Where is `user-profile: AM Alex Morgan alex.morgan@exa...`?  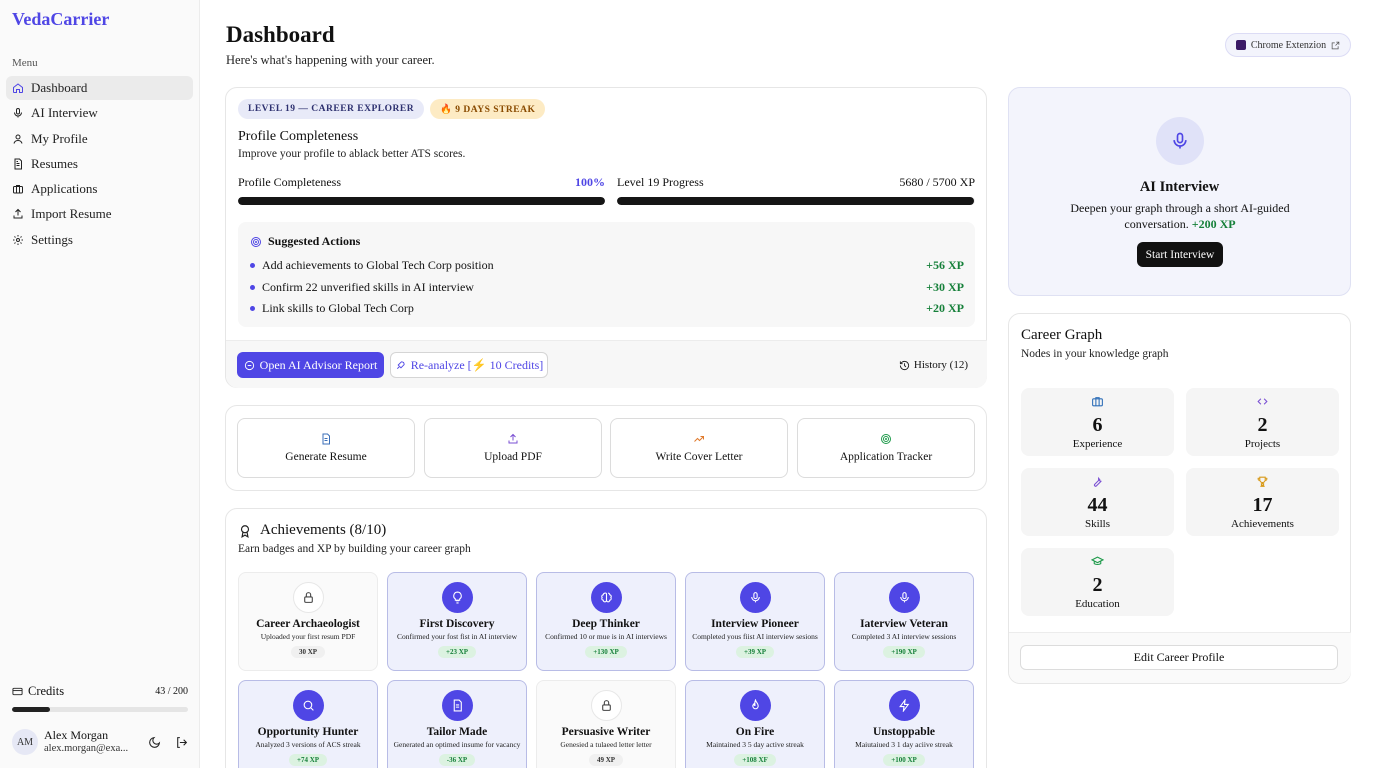 user-profile: AM Alex Morgan alex.morgan@exa... is located at coordinates (100, 741).